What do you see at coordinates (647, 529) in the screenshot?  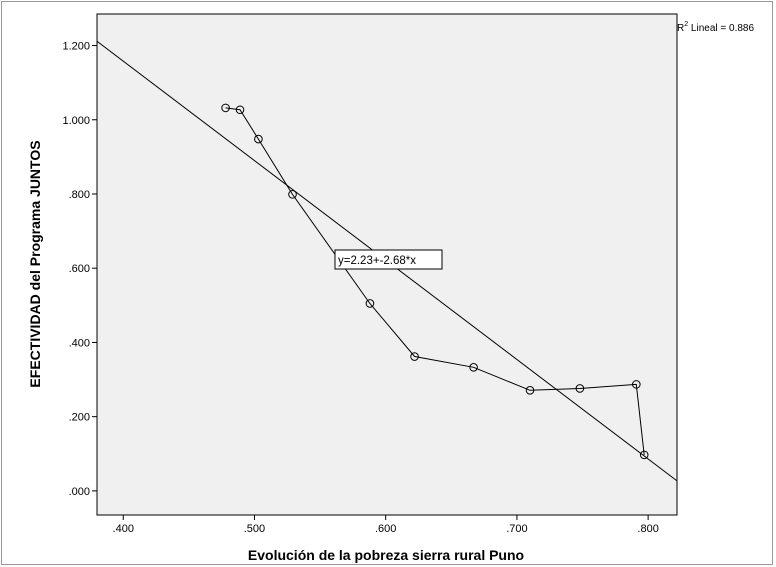 I see `x-tick-label: .800` at bounding box center [647, 529].